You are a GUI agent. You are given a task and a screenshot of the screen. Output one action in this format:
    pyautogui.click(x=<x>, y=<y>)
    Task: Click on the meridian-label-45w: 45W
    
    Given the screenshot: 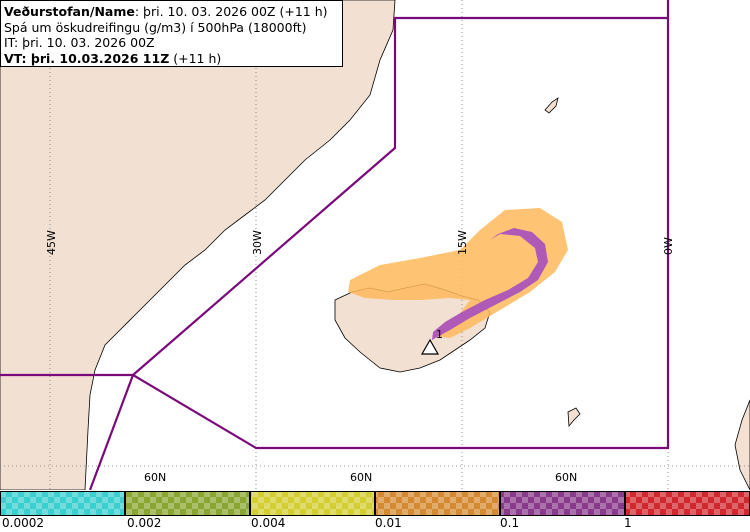 What is the action you would take?
    pyautogui.click(x=51, y=242)
    